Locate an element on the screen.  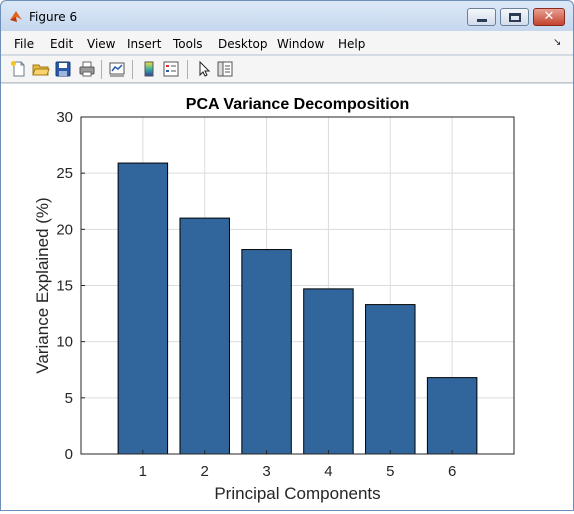
menu-overflow-icon: ↘ is located at coordinates (557, 42).